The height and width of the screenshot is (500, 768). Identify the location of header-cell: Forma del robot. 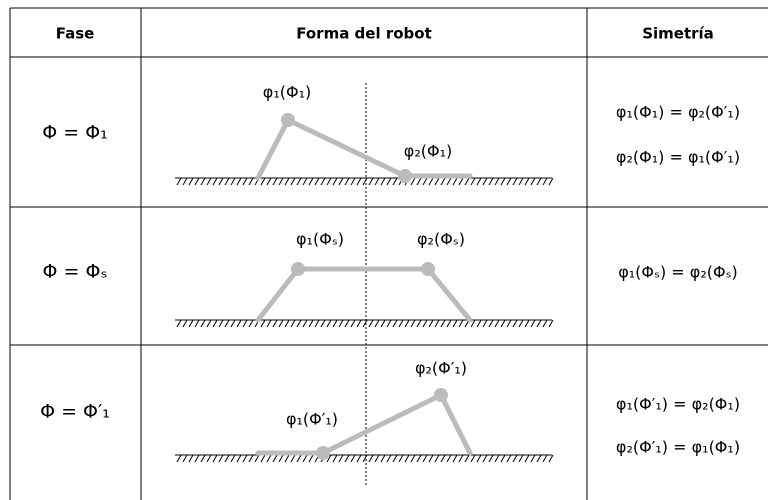
(364, 34).